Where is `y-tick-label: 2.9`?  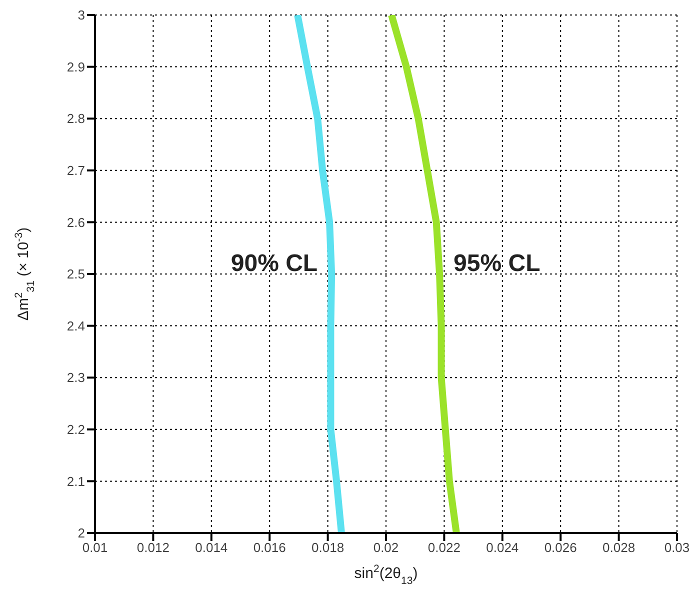
y-tick-label: 2.9 is located at coordinates (75, 66).